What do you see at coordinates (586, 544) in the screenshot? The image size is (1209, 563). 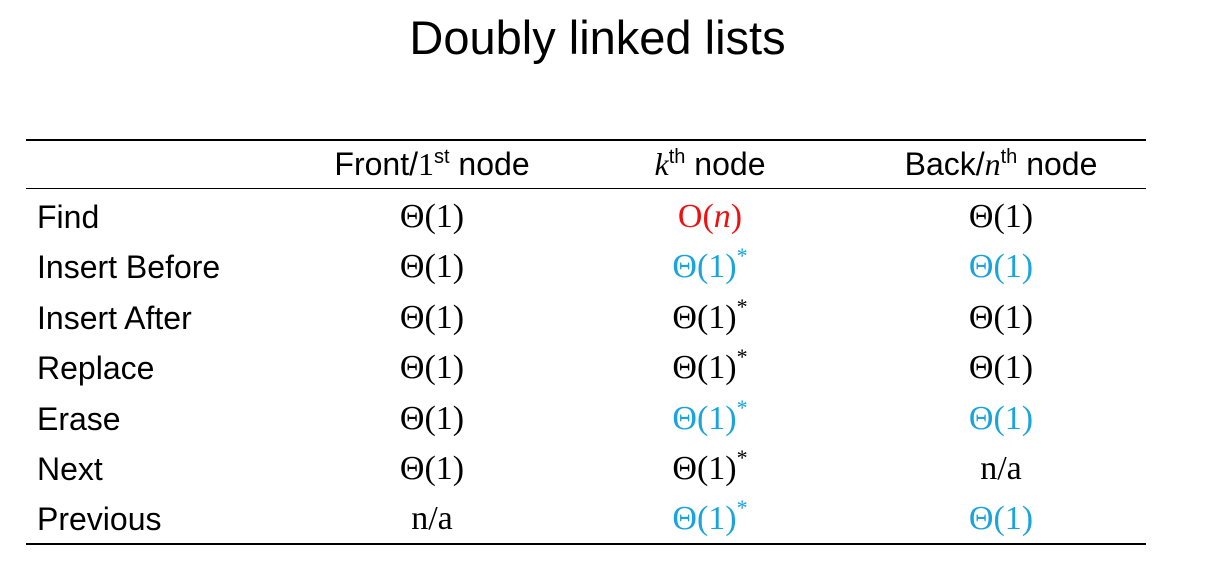 I see `table-bottom-rule` at bounding box center [586, 544].